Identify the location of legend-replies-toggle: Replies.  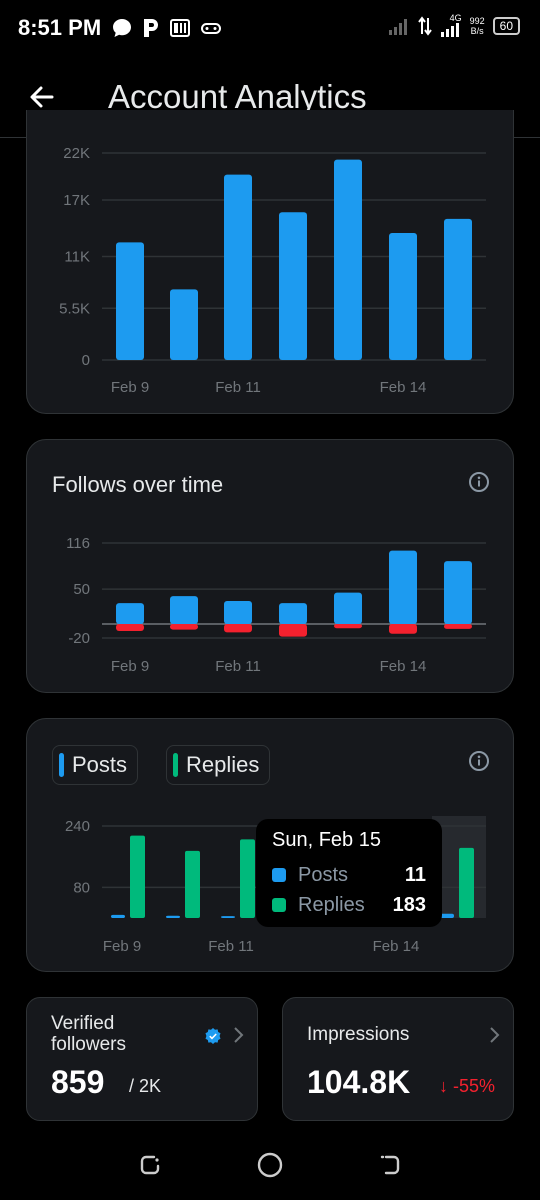
(218, 765).